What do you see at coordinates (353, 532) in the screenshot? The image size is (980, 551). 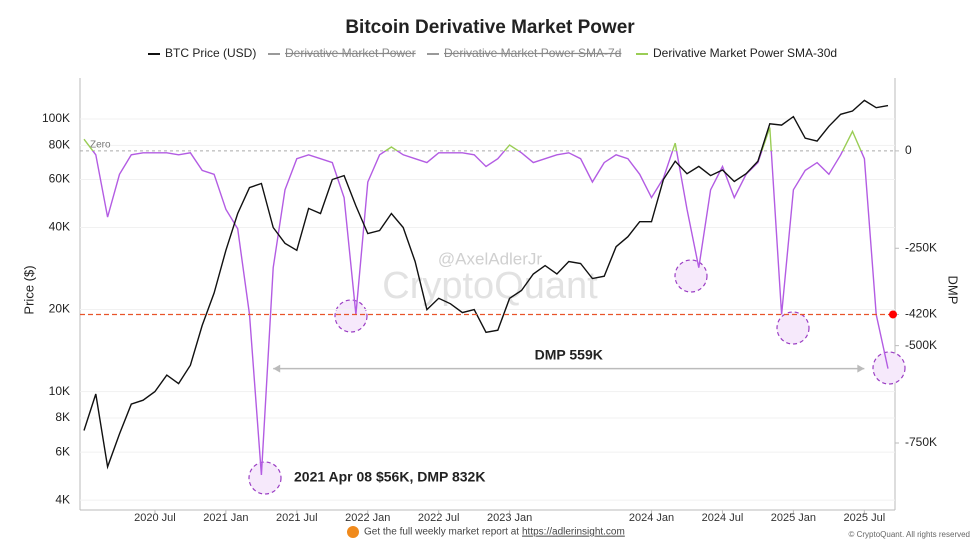 I see `footer-icon` at bounding box center [353, 532].